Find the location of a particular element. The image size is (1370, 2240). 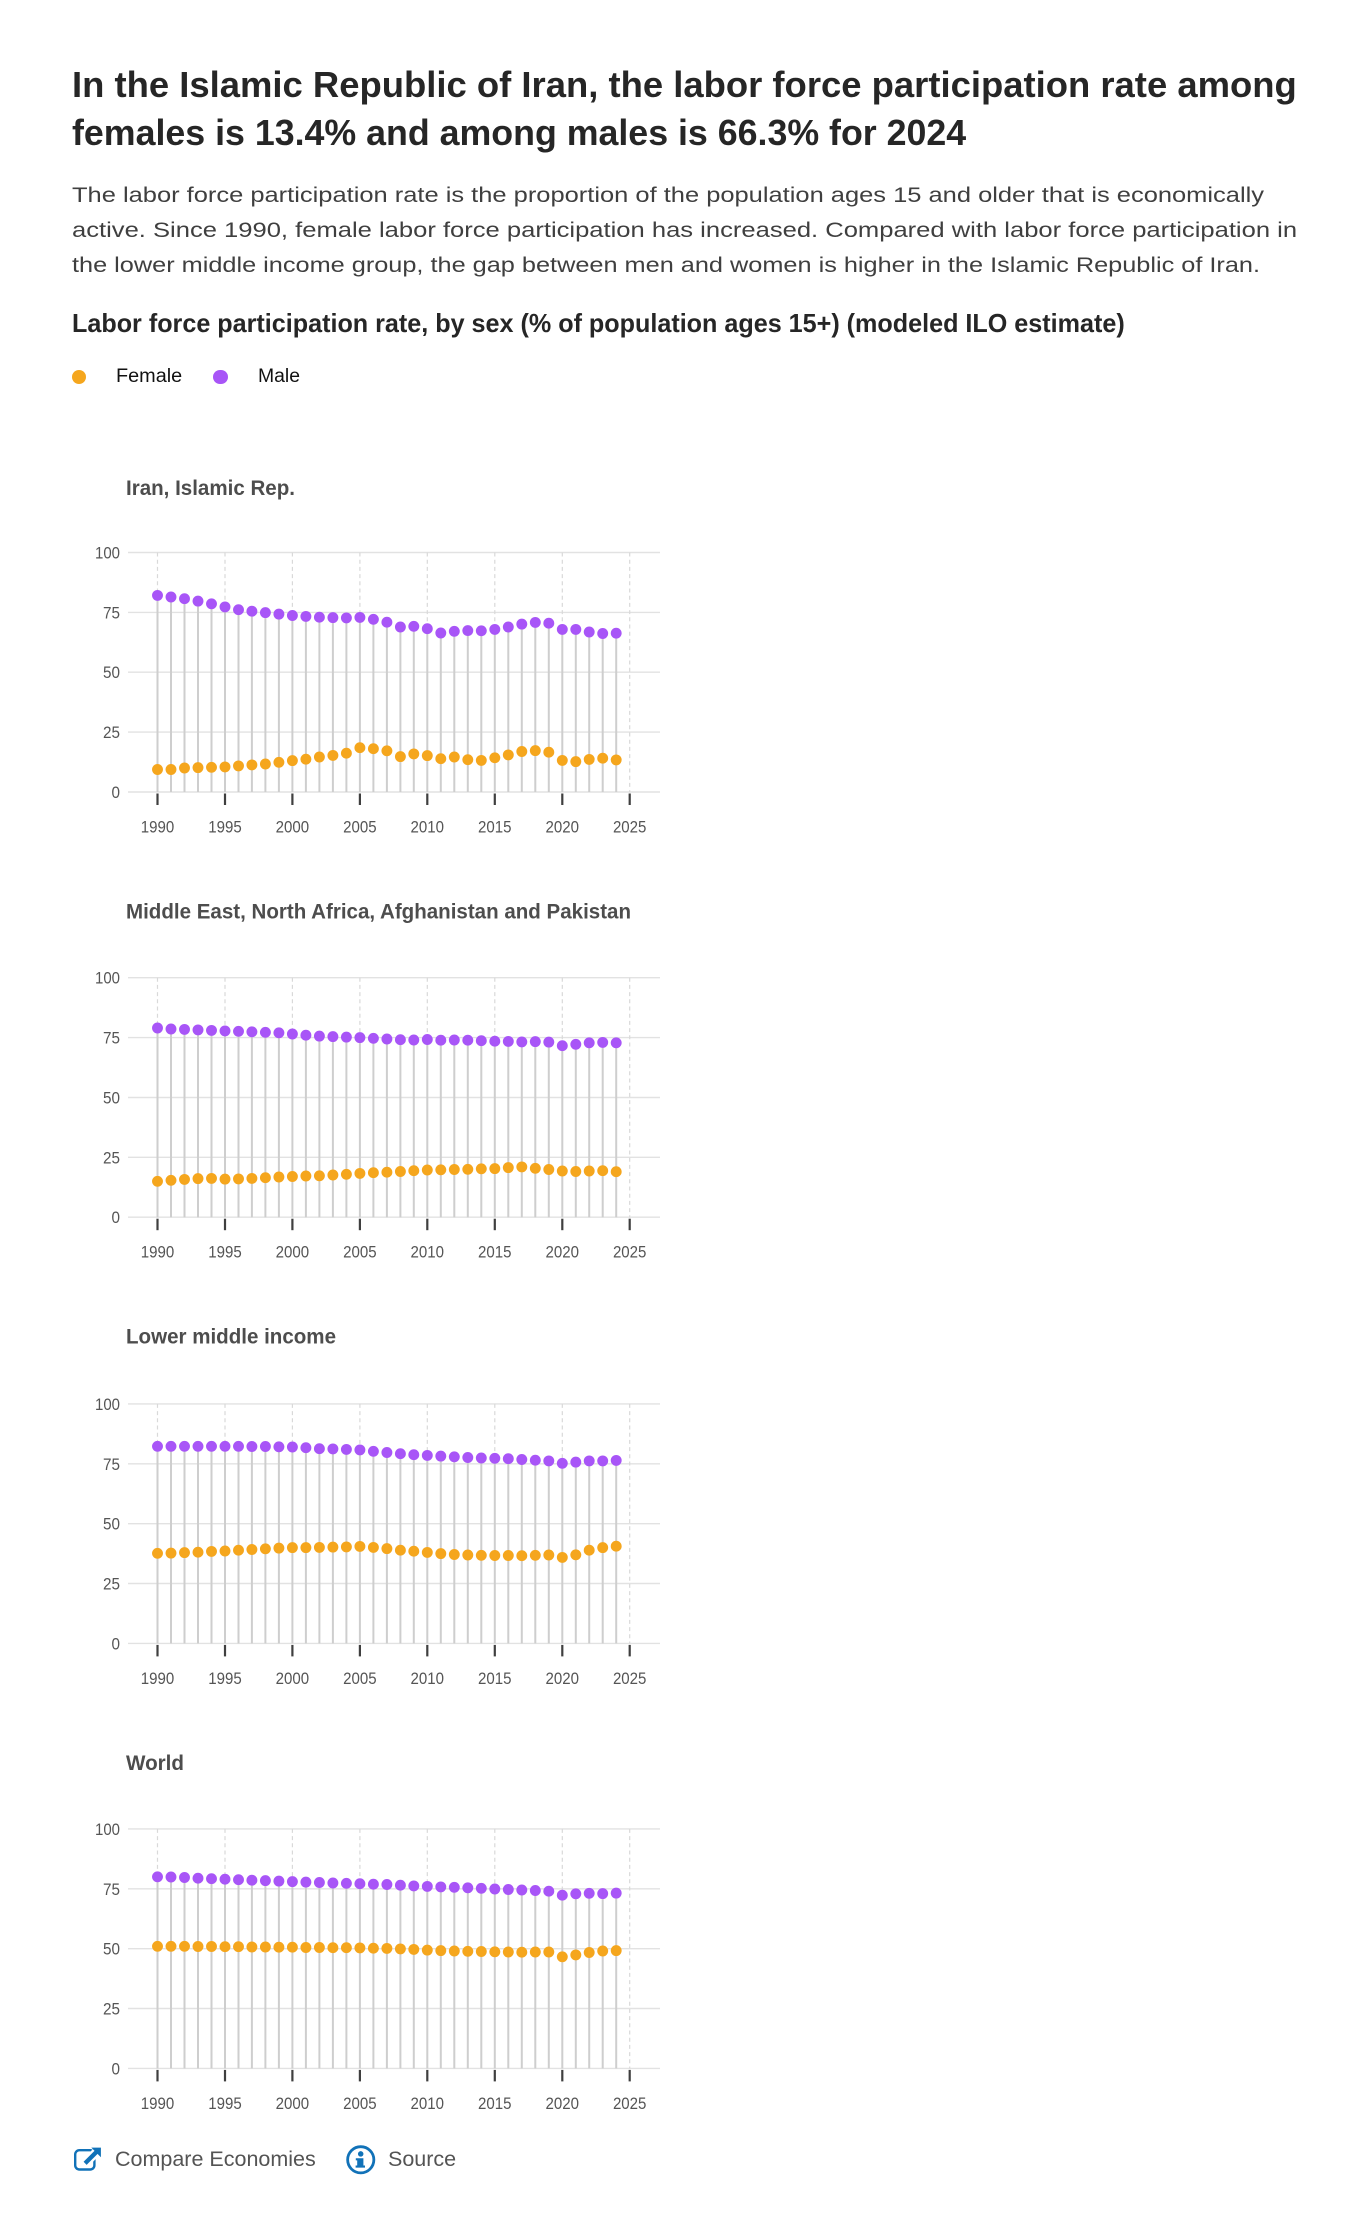

svg-text: World is located at coordinates (155, 1763).